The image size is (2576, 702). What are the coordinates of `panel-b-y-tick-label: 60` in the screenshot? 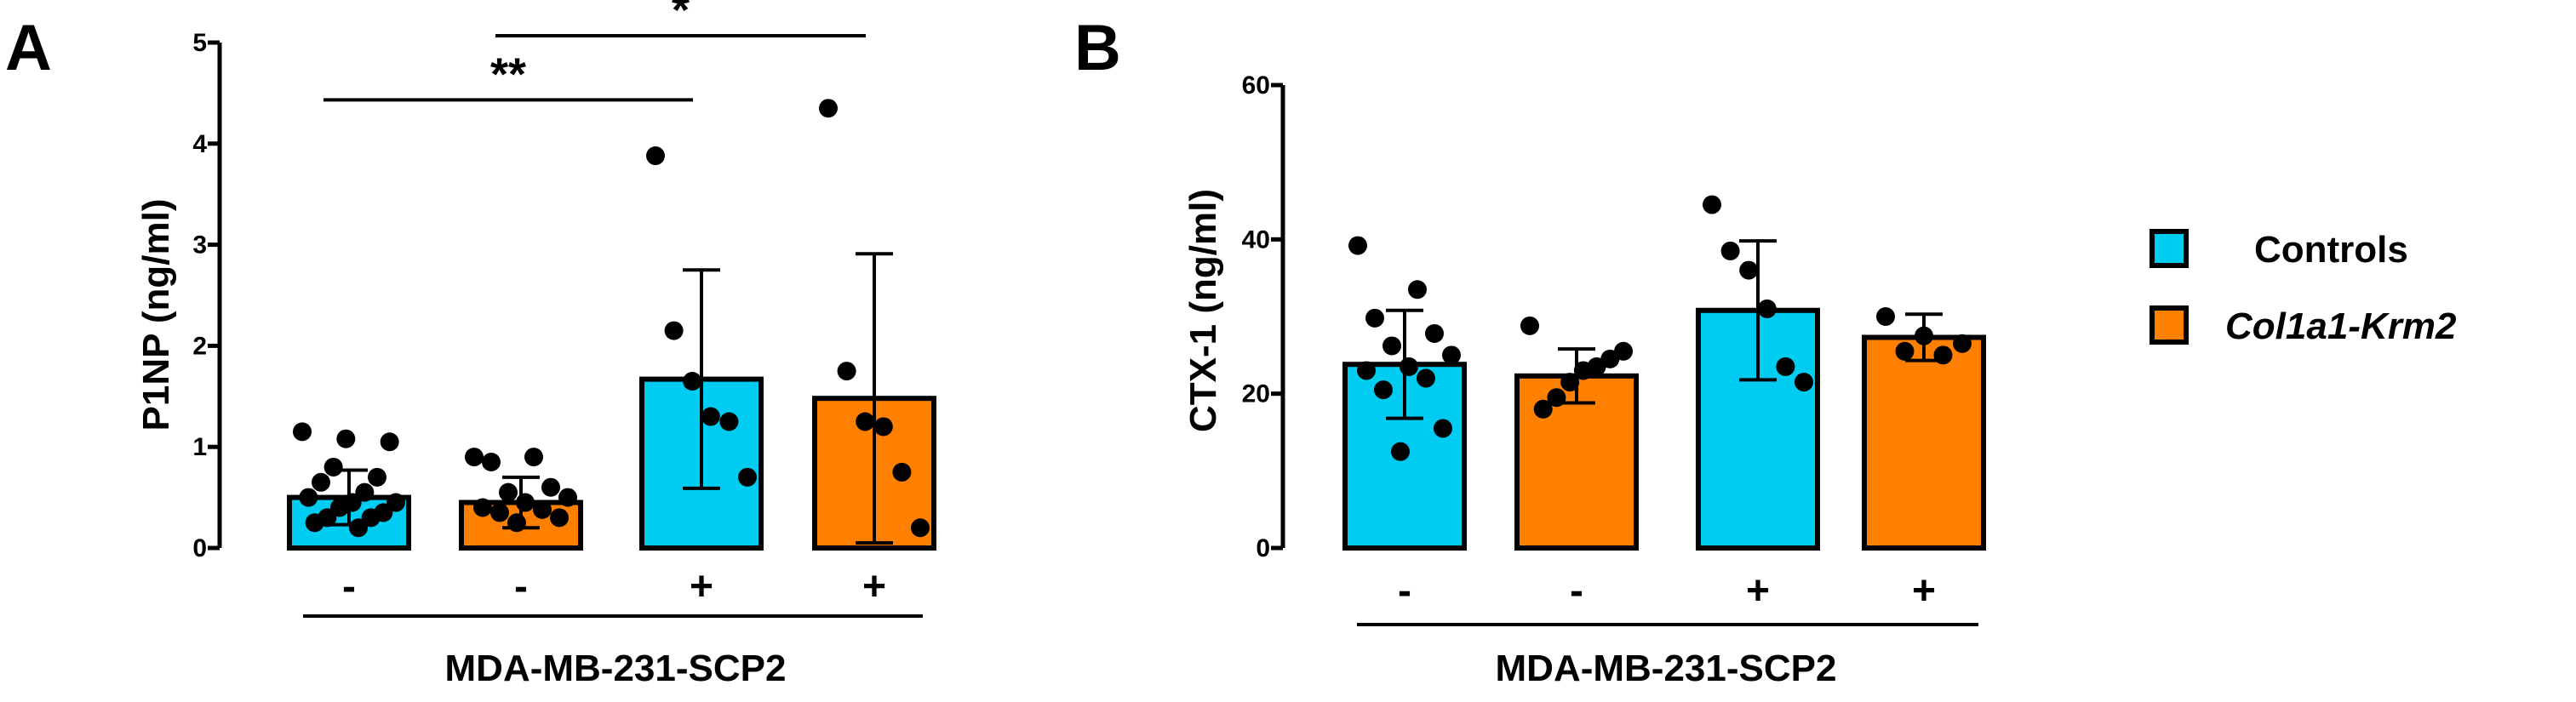 It's located at (1256, 86).